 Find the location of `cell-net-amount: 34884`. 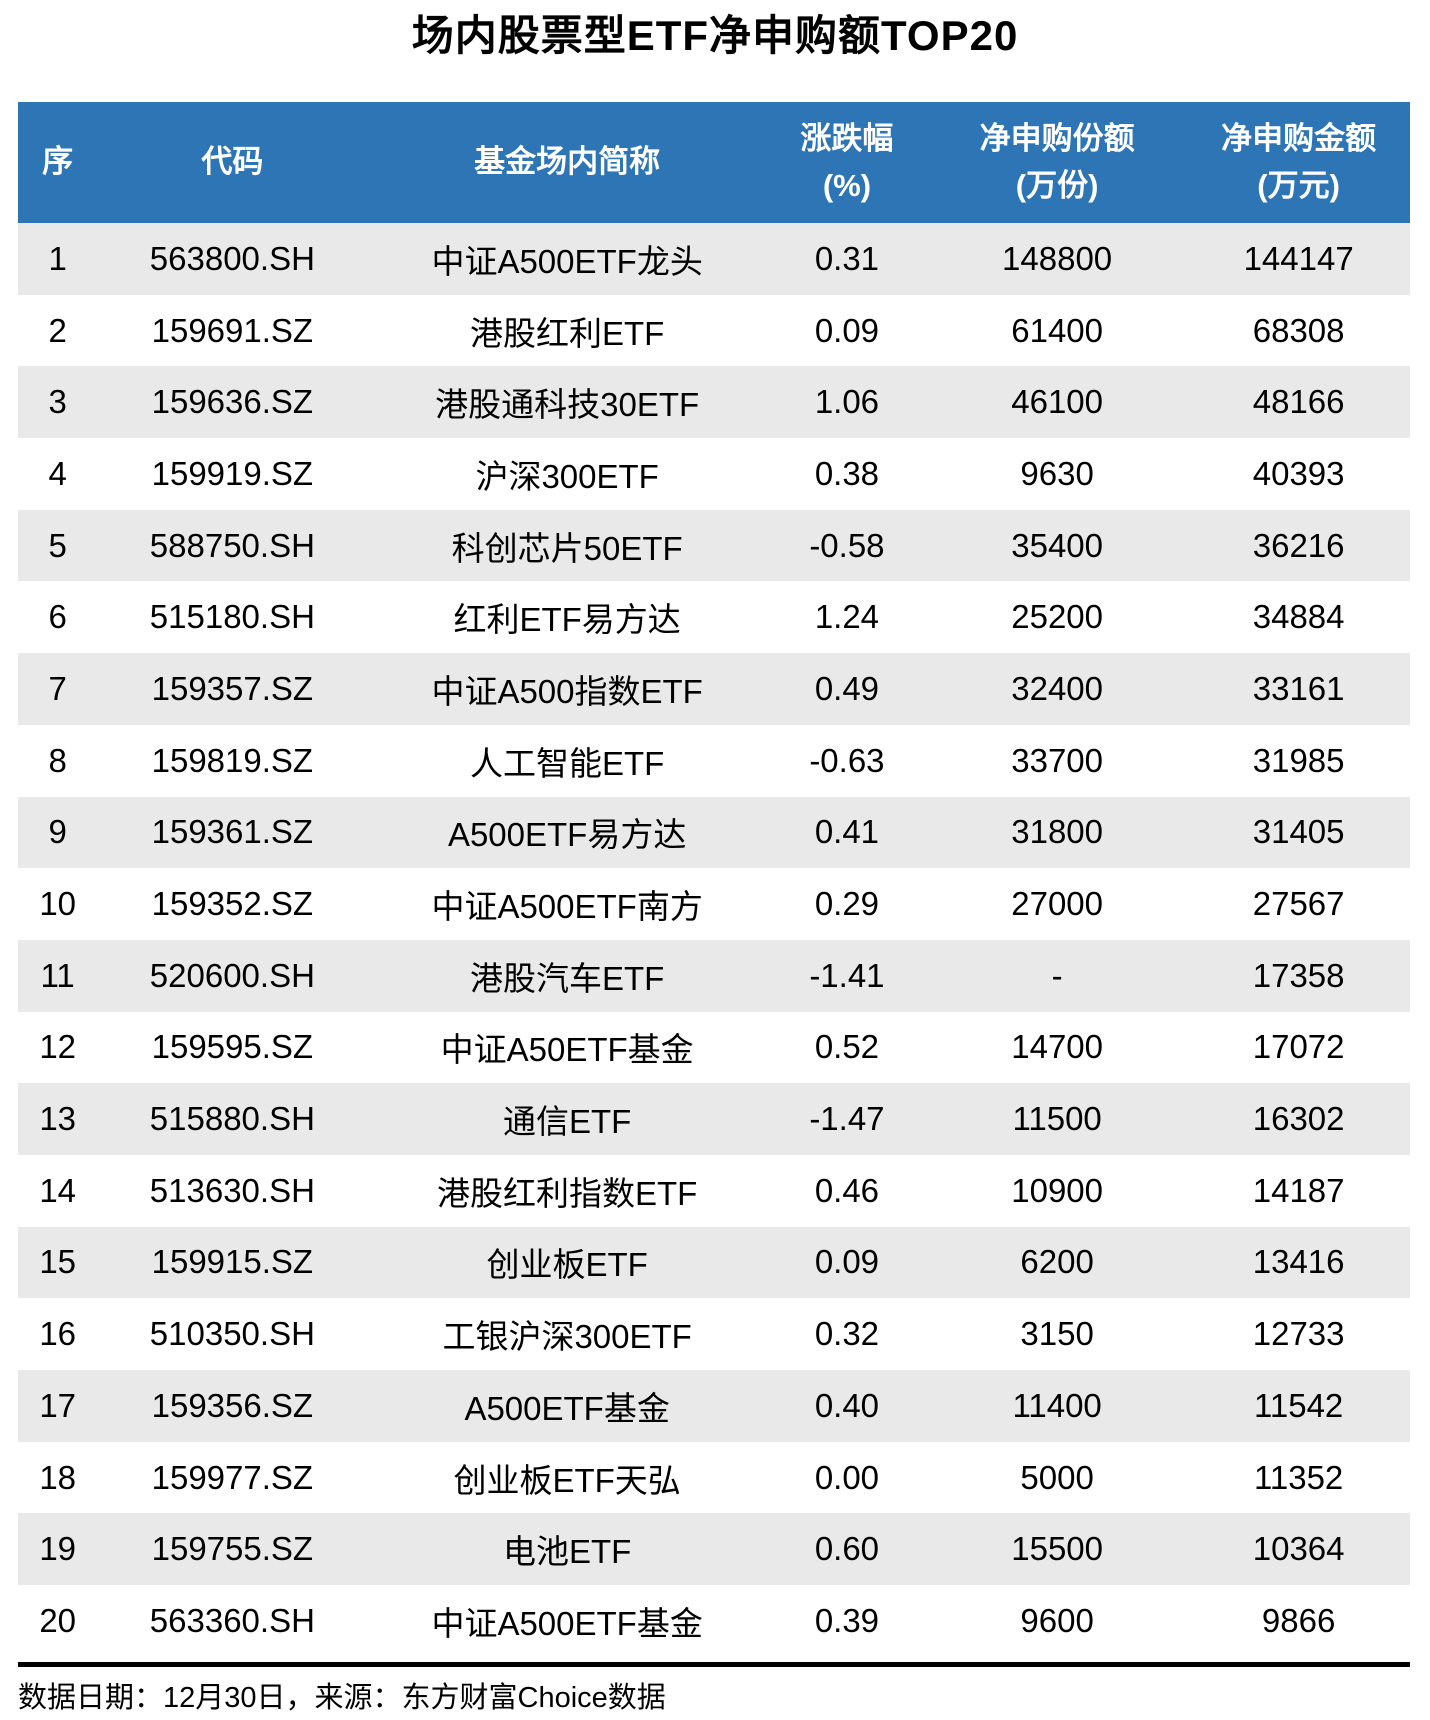

cell-net-amount: 34884 is located at coordinates (1298, 617).